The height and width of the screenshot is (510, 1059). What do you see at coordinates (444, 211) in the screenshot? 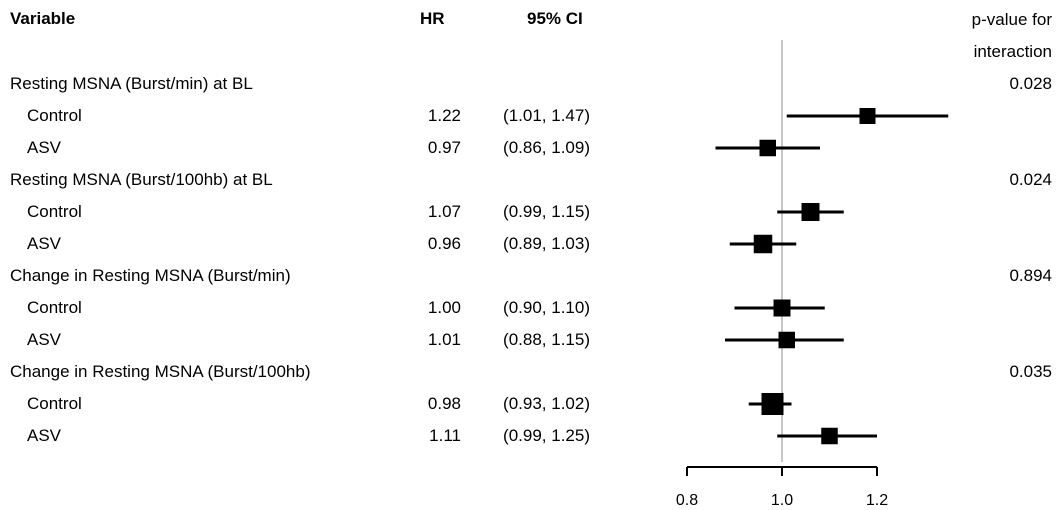
I see `hr-value: 1.07` at bounding box center [444, 211].